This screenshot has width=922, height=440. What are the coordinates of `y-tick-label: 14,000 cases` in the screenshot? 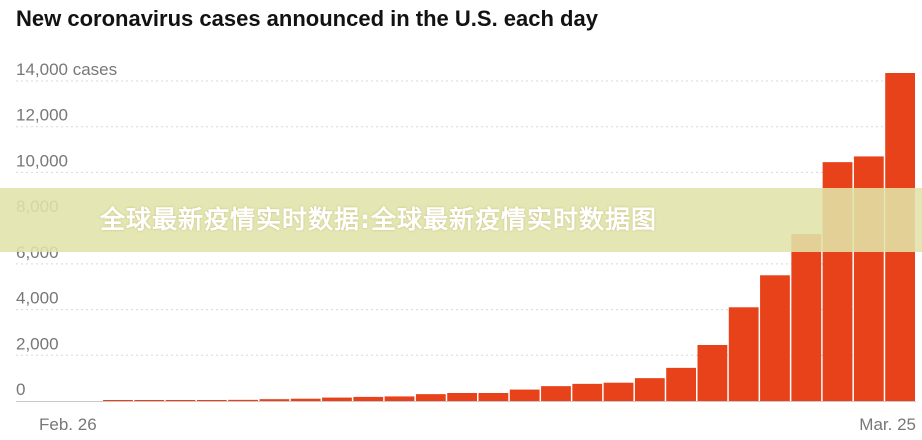 It's located at (66, 69).